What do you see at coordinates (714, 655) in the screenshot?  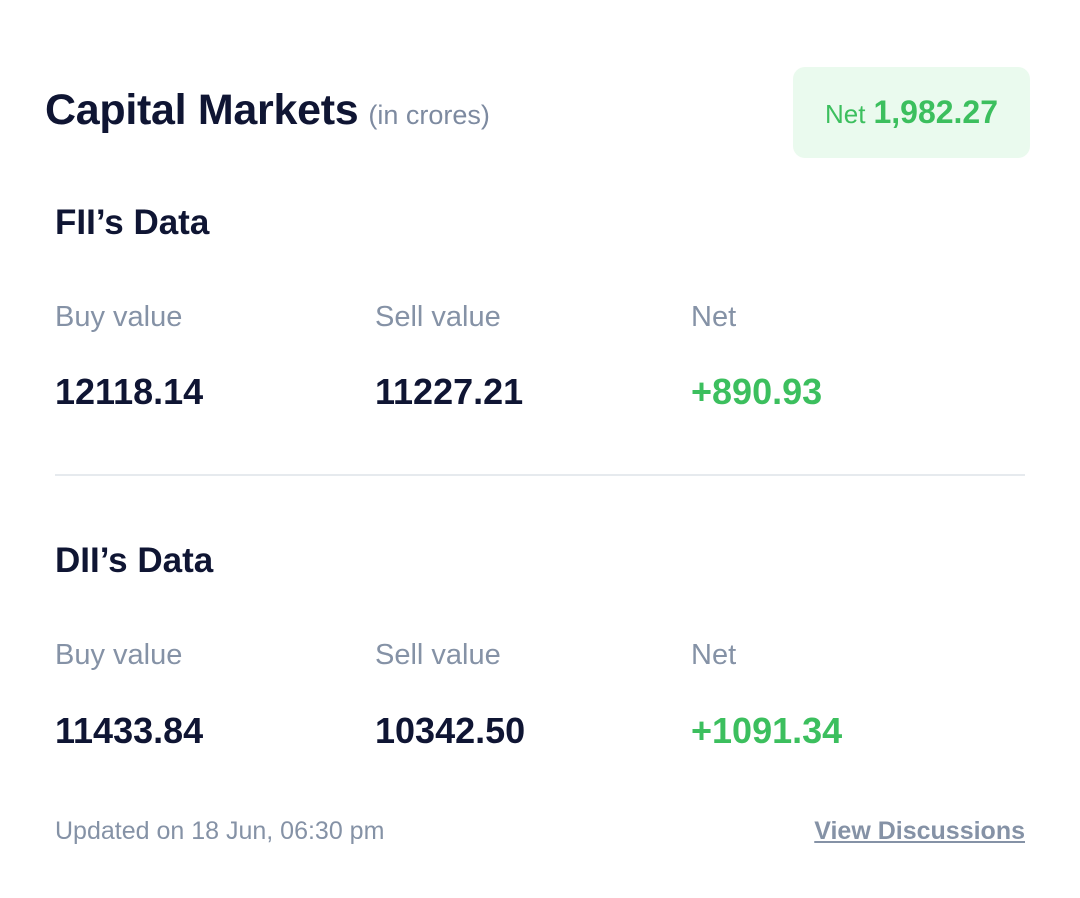 I see `dii-net-label: Net` at bounding box center [714, 655].